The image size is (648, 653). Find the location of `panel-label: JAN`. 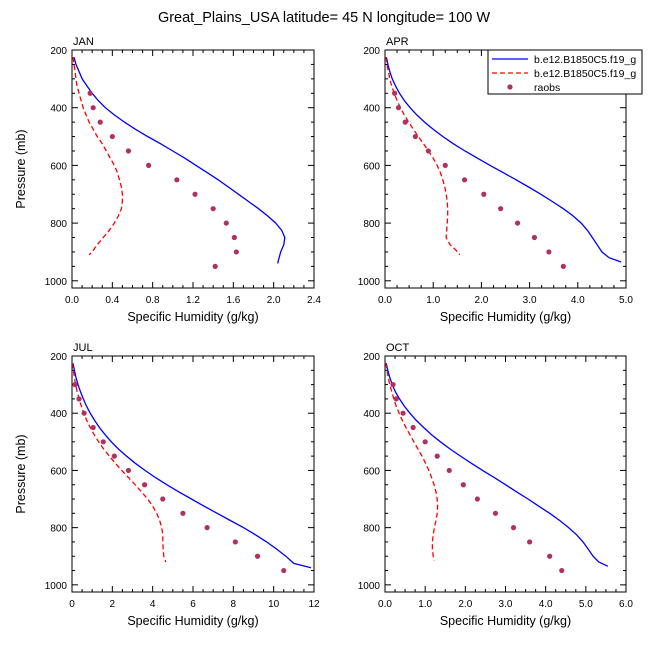

panel-label: JAN is located at coordinates (83, 42).